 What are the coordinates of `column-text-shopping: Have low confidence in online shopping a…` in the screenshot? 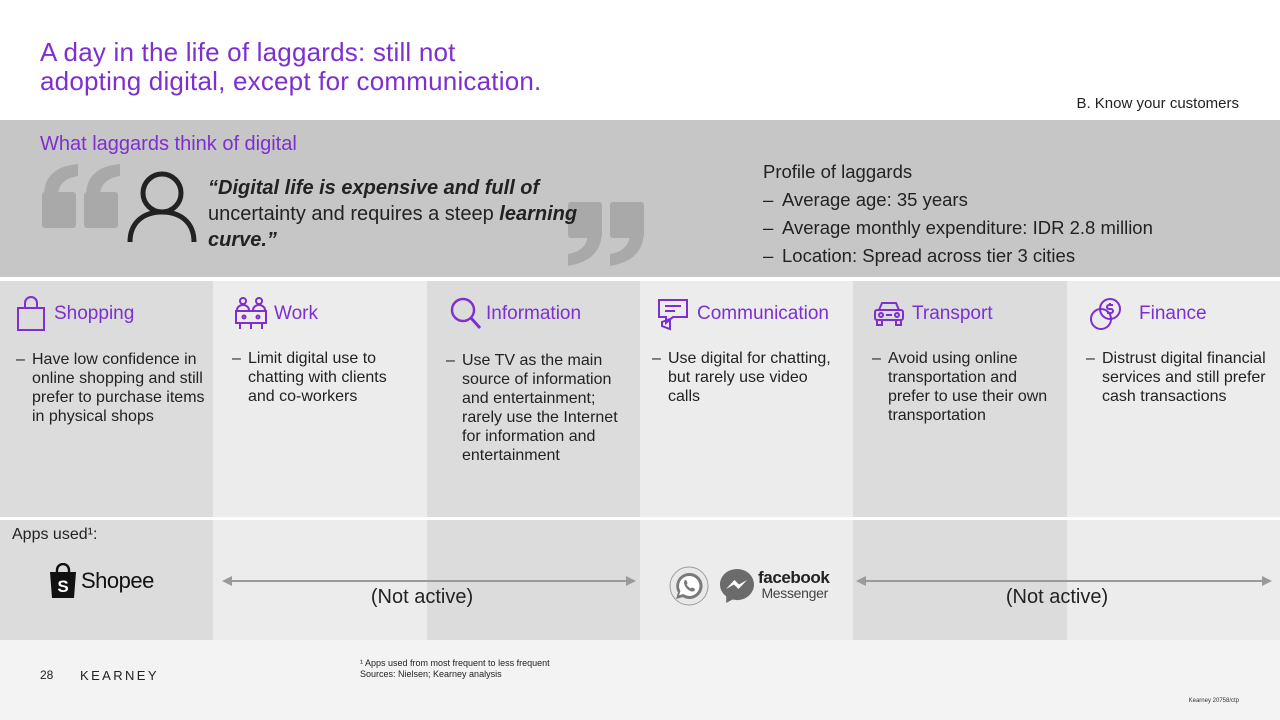 It's located at (111, 388).